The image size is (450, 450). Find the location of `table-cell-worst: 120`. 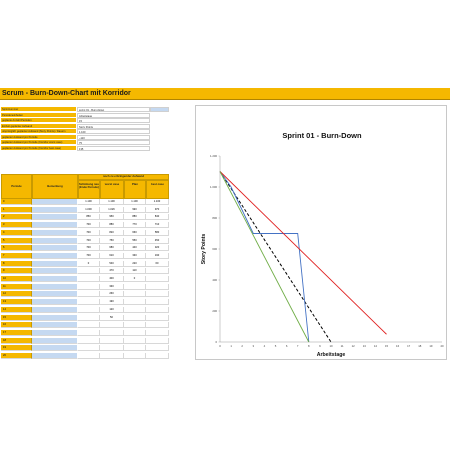

table-cell-worst: 120 is located at coordinates (112, 309).